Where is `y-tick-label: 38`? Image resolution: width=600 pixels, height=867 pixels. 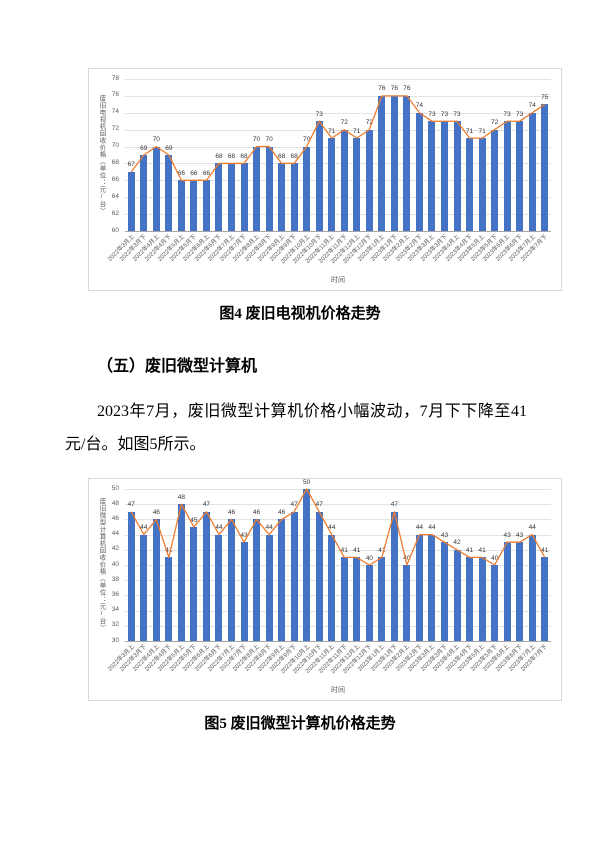 y-tick-label: 38 is located at coordinates (115, 579).